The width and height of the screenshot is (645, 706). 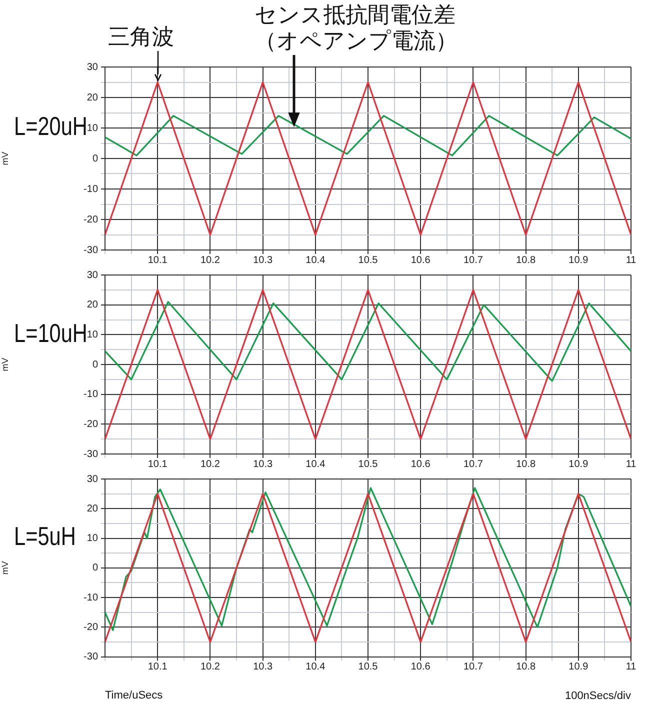 What do you see at coordinates (45, 536) in the screenshot?
I see `text: L=5uH` at bounding box center [45, 536].